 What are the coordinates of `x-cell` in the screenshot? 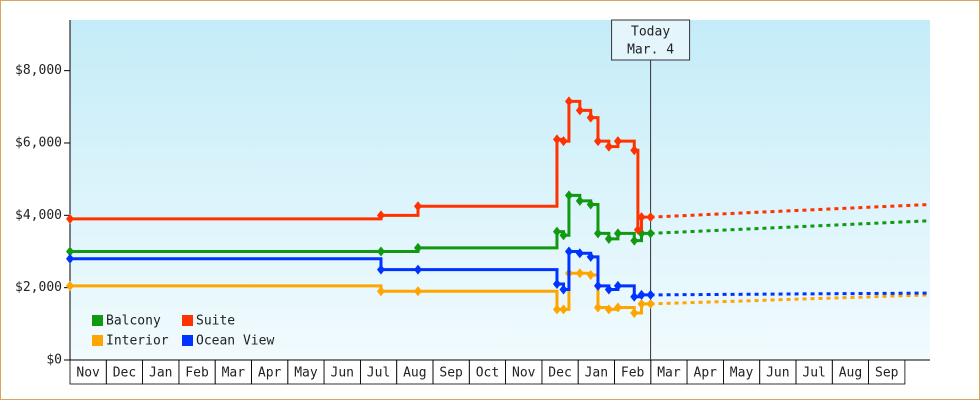 It's located at (887, 372).